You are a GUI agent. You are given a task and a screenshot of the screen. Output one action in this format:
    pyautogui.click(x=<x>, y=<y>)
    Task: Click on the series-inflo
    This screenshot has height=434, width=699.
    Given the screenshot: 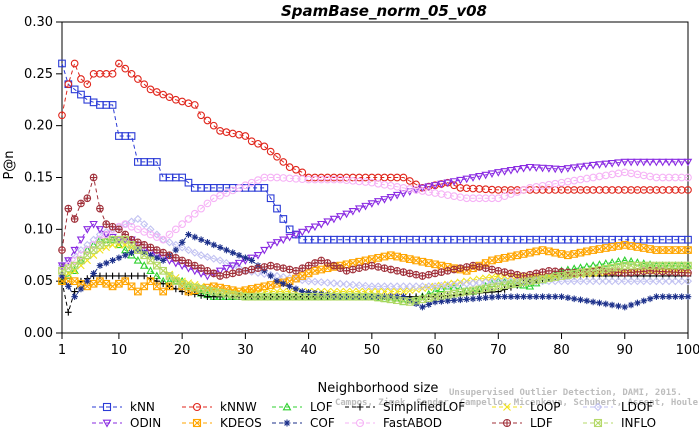 What is the action you would take?
    pyautogui.click(x=375, y=270)
    